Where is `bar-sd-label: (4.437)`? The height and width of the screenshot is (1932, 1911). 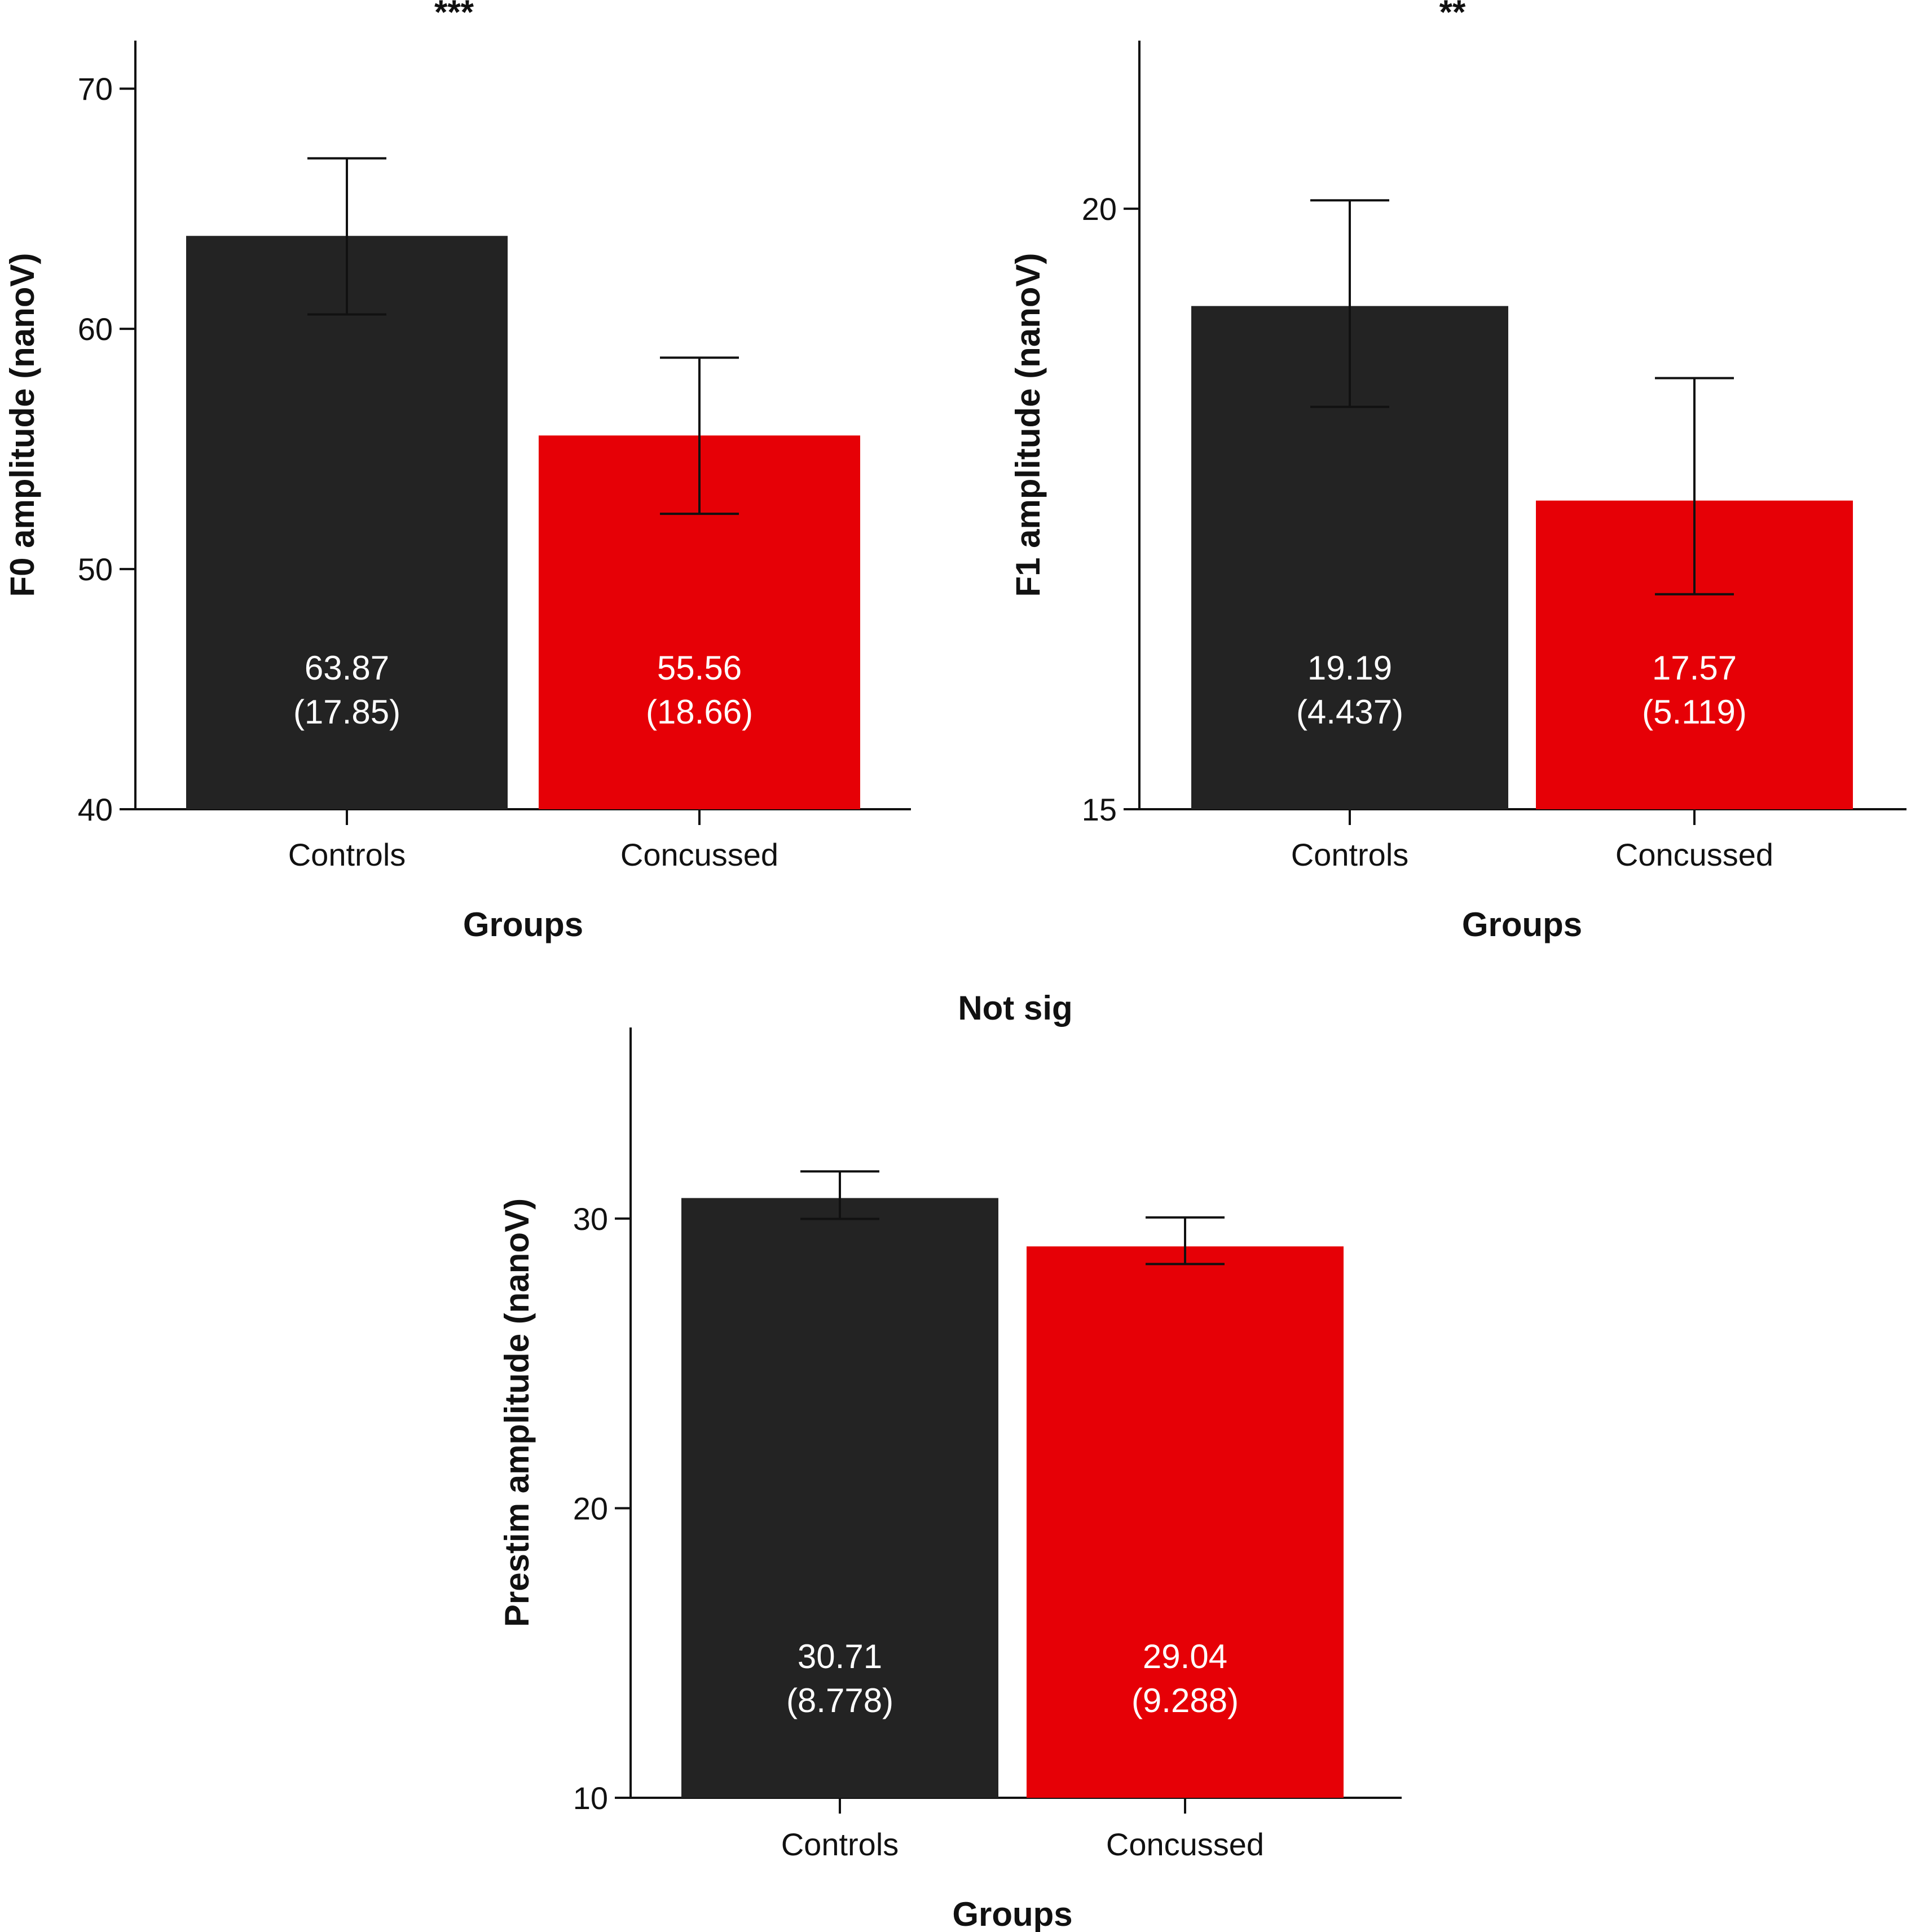 bar-sd-label: (4.437) is located at coordinates (1349, 712).